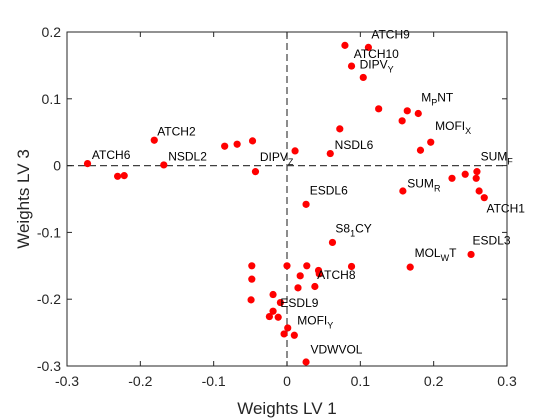 This screenshot has width=560, height=420. Describe the element at coordinates (287, 408) in the screenshot. I see `x-axis-title: Weights LV 1` at that location.